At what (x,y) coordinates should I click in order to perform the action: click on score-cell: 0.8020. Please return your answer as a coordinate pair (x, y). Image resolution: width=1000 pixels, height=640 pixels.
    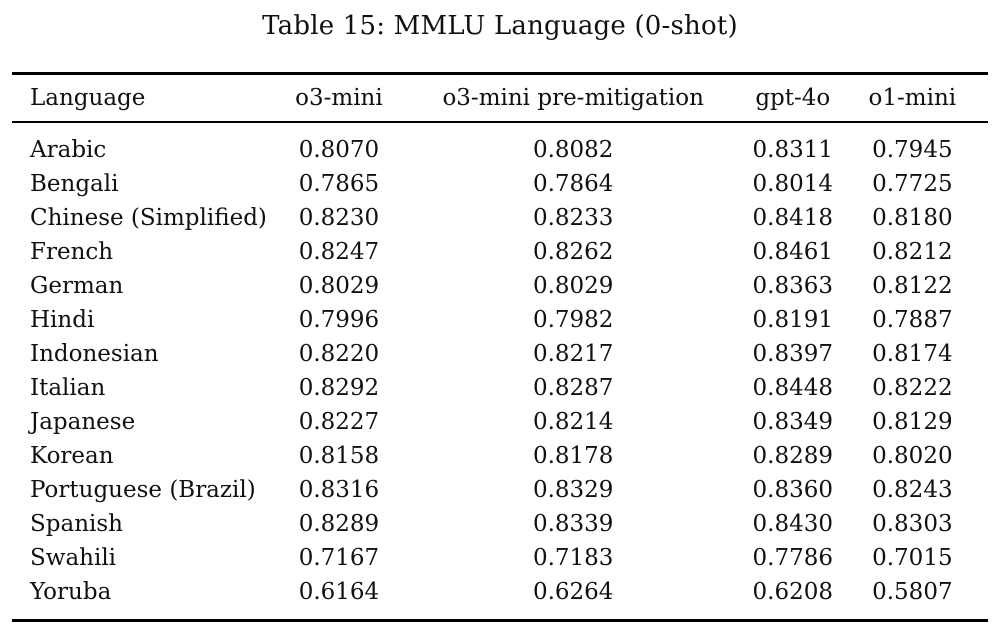
    Looking at the image, I should click on (912, 456).